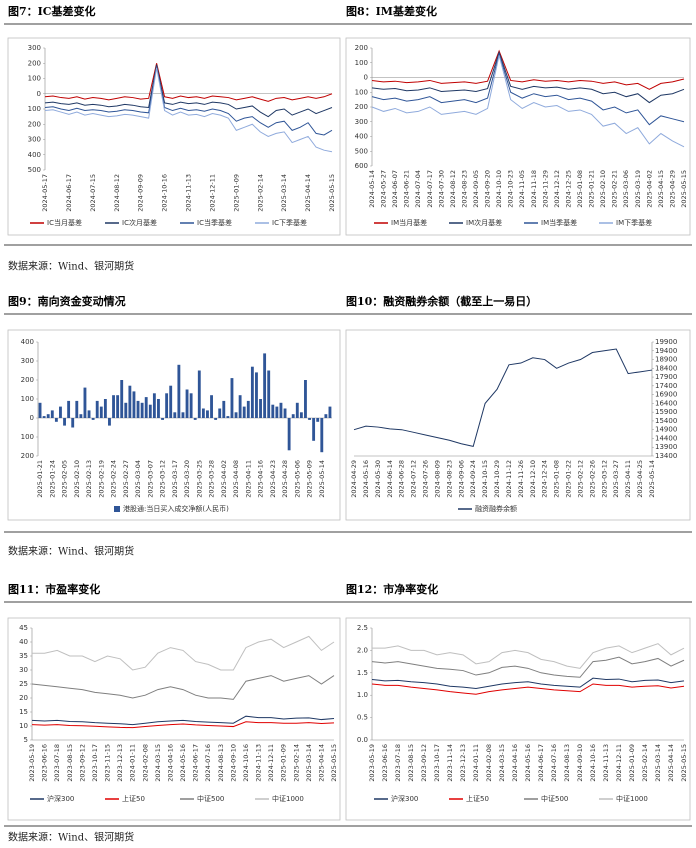  I want to click on x-tick-label: 2025-03-06, so click(626, 189).